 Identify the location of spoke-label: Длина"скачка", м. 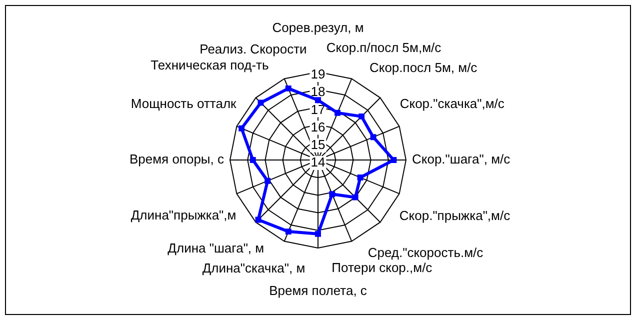
(254, 268).